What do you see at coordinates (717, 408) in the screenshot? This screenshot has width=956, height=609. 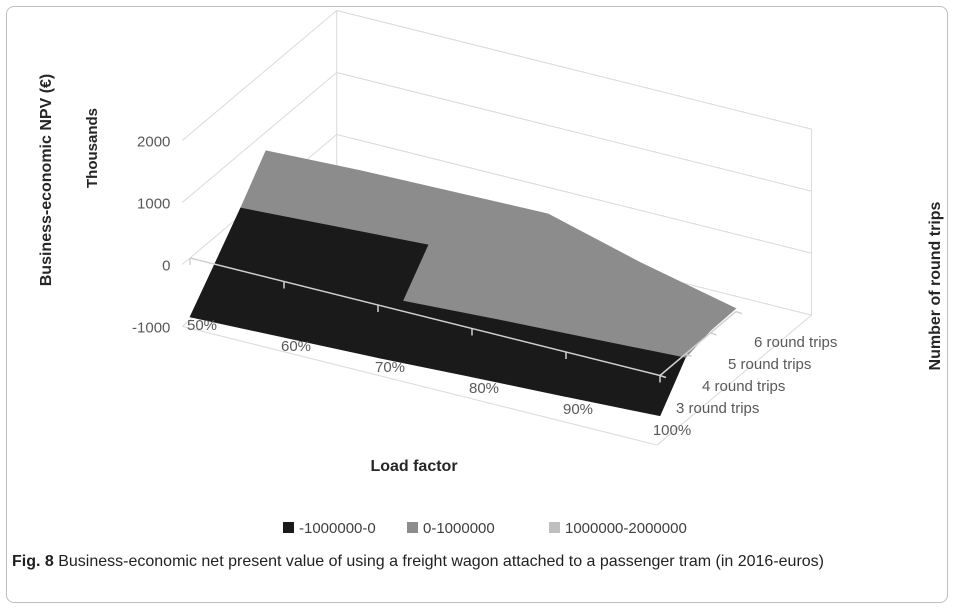 I see `z-tick-label-0: 3 round trips` at bounding box center [717, 408].